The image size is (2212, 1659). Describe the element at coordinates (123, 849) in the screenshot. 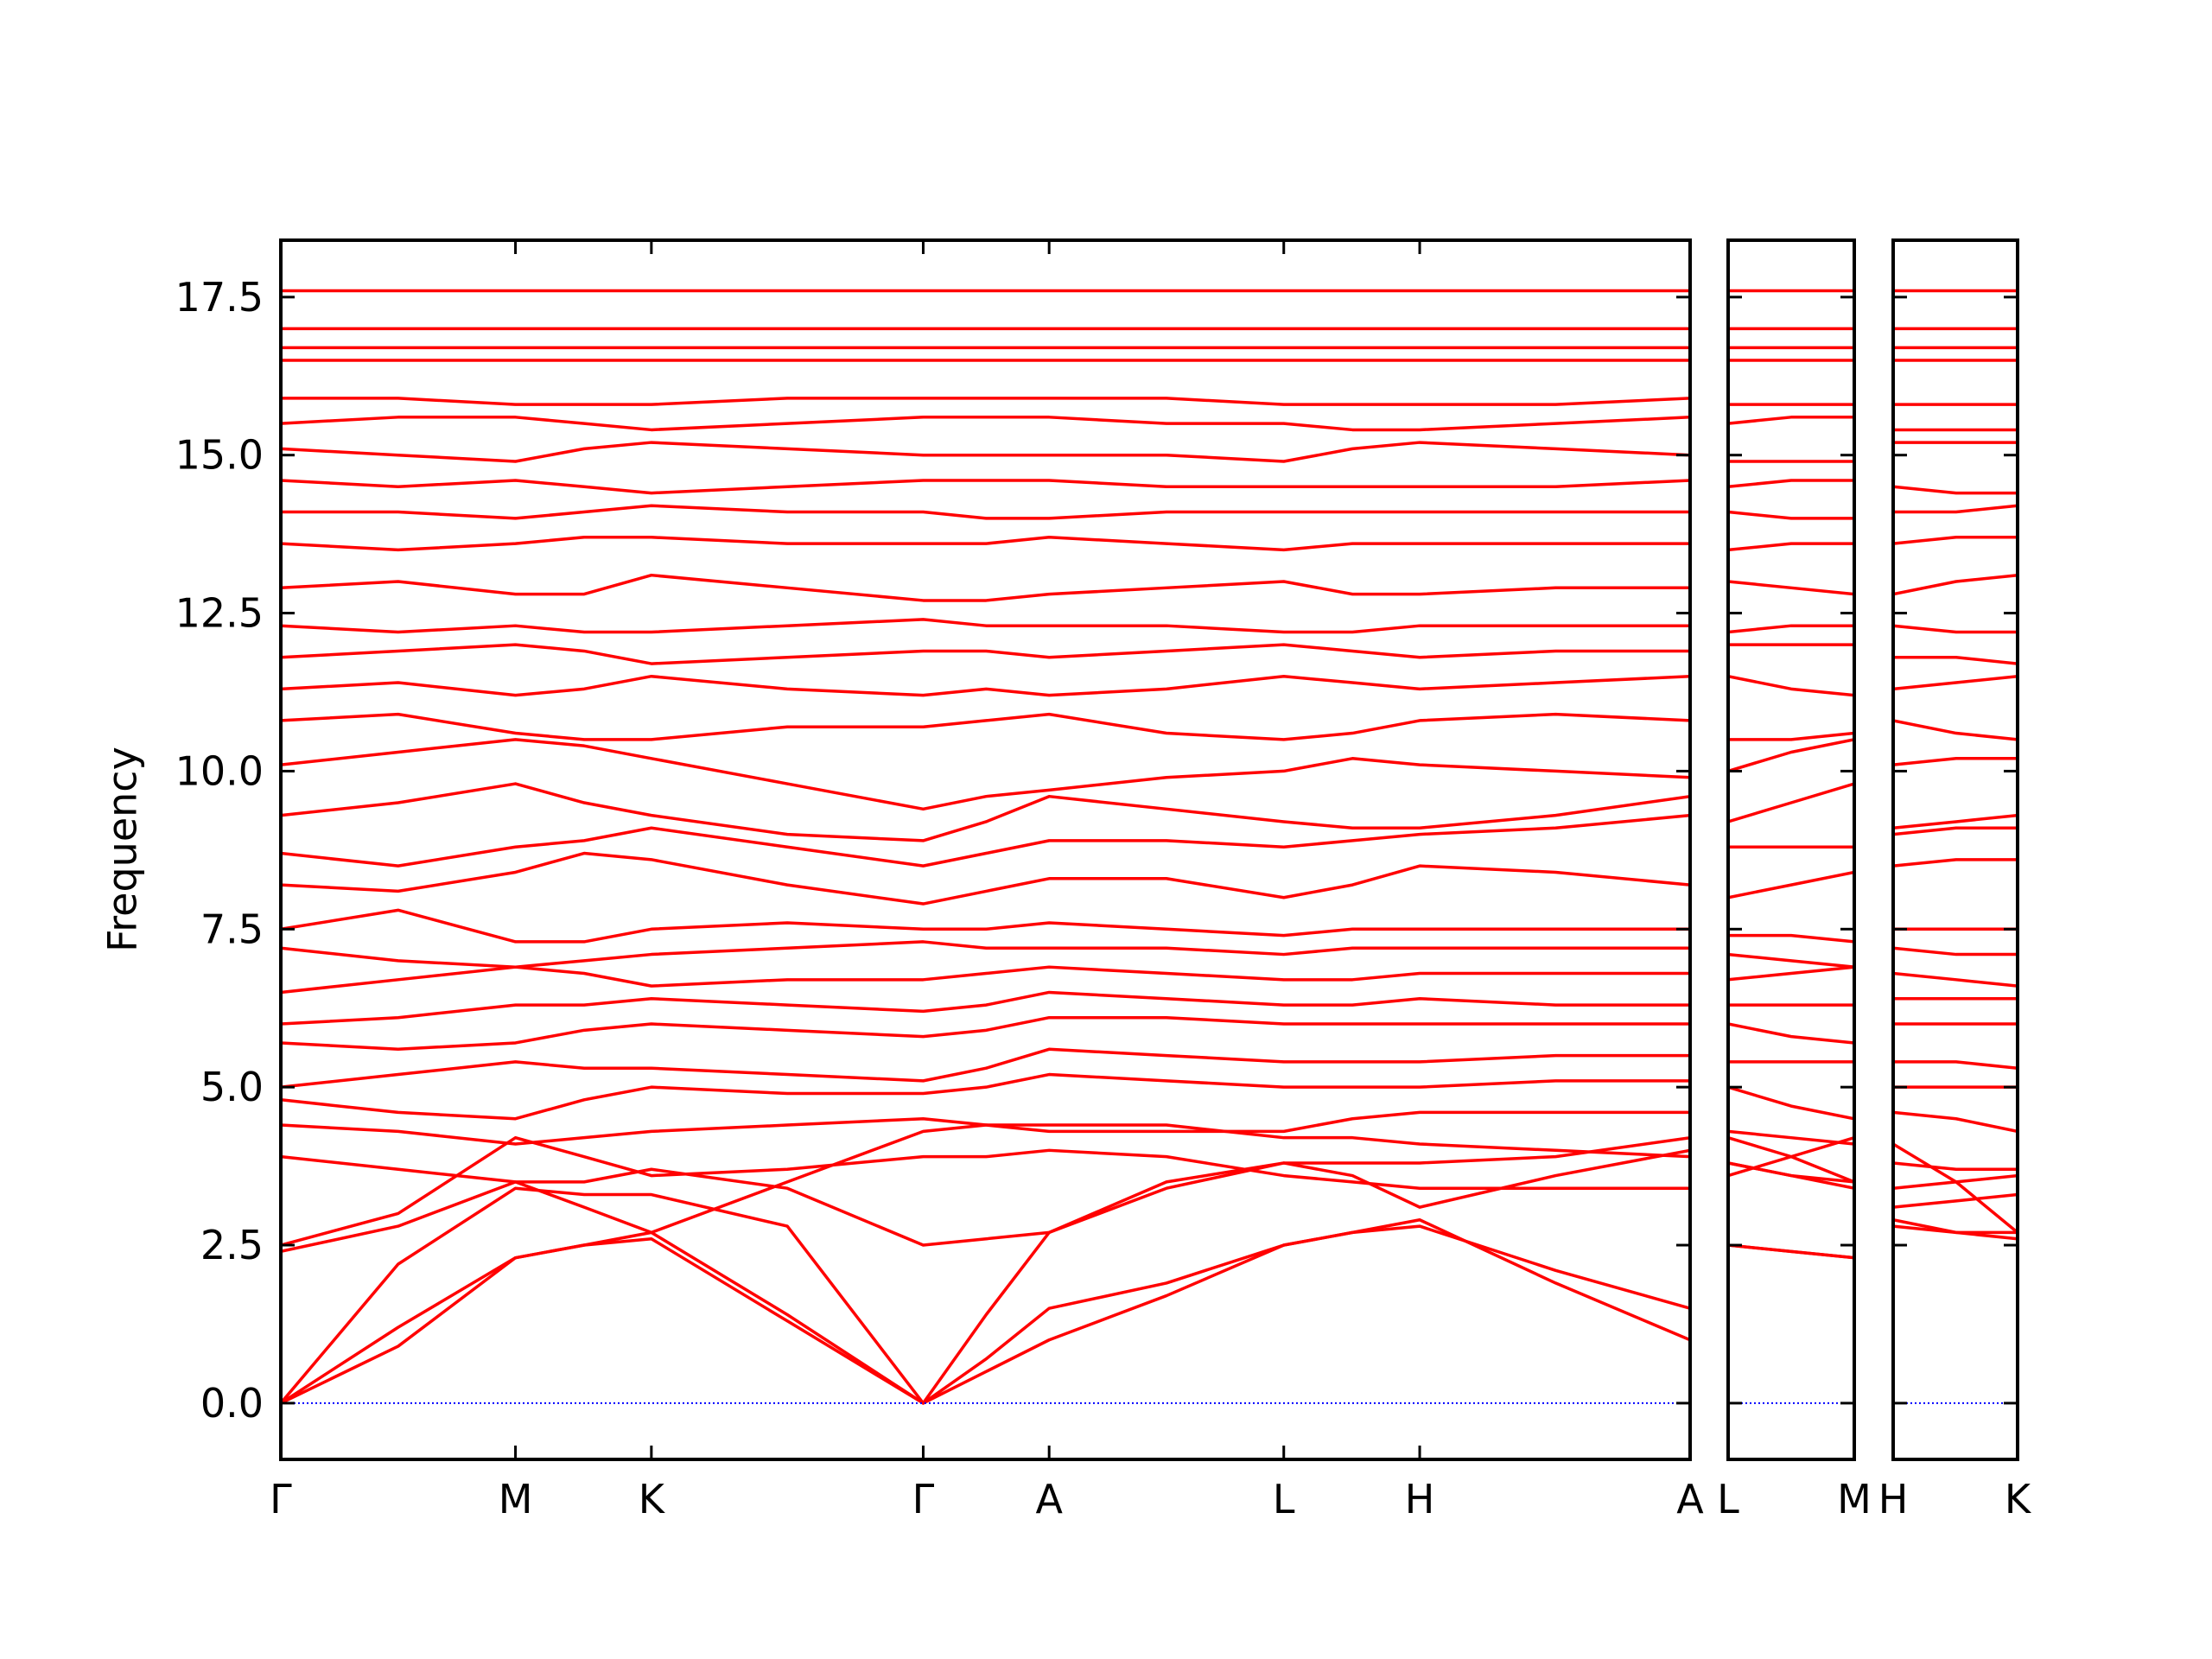

I see `y-axis-label: Frequency` at that location.